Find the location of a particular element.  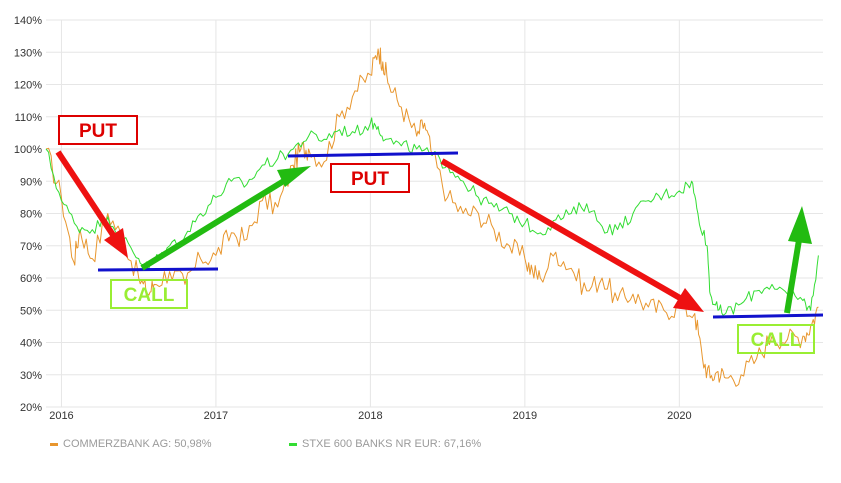

red-arrow-down-2016 is located at coordinates (91, 204).